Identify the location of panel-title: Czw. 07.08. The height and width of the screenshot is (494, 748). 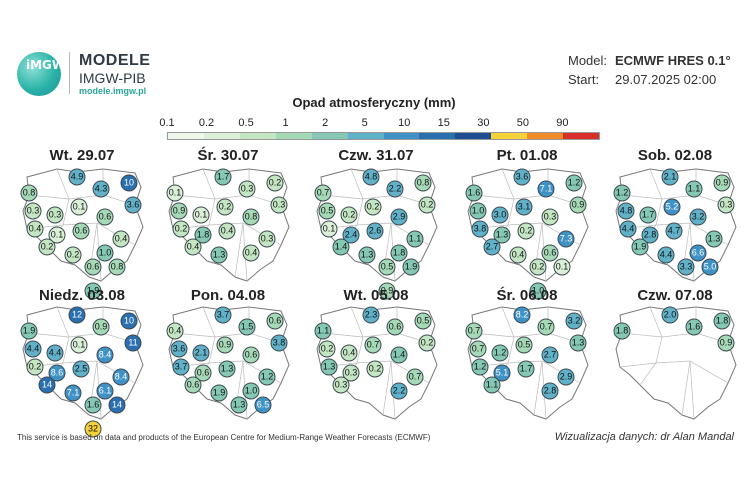
(675, 295).